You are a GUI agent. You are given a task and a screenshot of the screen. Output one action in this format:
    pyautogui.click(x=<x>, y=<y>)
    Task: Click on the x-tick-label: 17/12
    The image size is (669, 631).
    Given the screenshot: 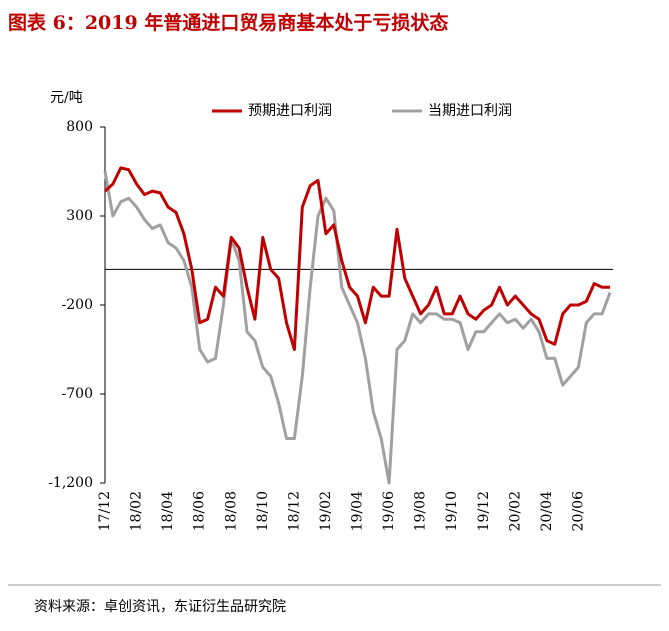 What is the action you would take?
    pyautogui.click(x=105, y=511)
    